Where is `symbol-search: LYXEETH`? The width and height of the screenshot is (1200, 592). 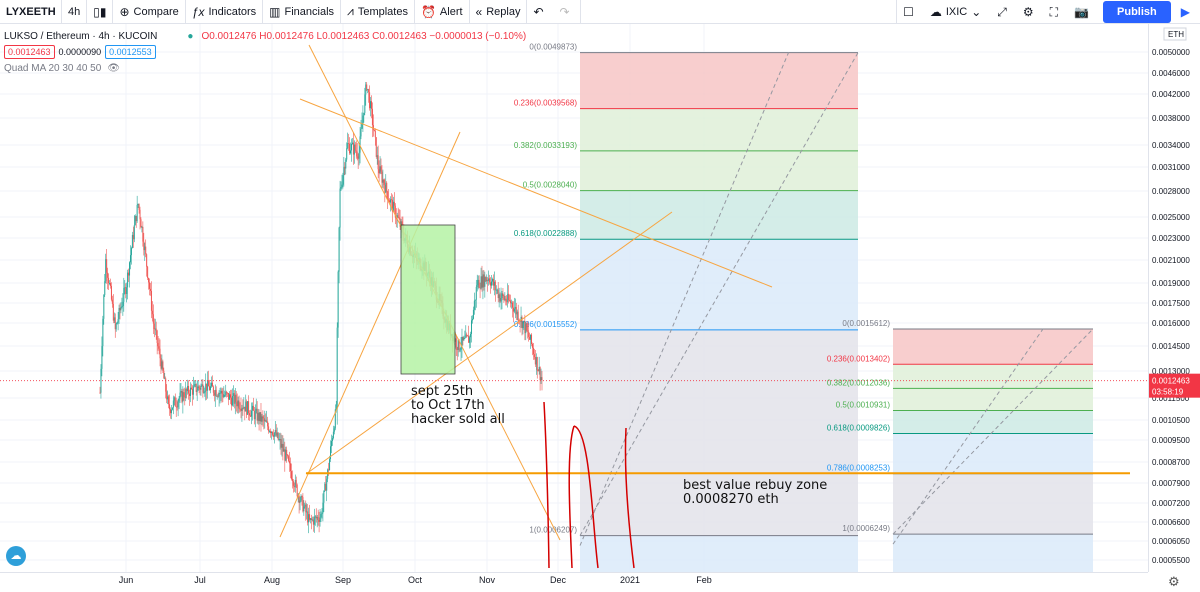 symbol-search: LYXEETH is located at coordinates (31, 12).